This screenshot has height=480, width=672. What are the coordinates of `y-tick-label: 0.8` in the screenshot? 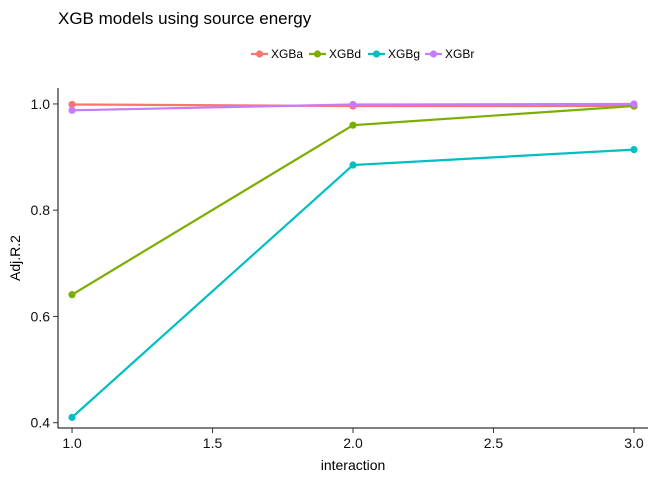 It's located at (41, 210).